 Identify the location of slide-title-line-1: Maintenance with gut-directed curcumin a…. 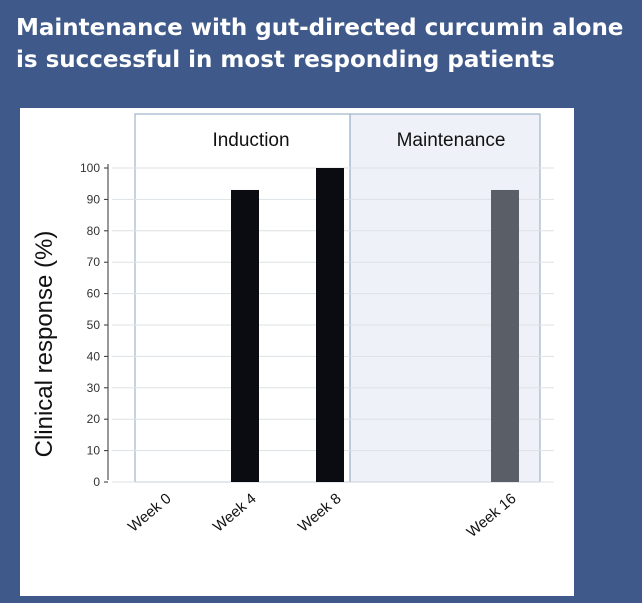
(320, 28).